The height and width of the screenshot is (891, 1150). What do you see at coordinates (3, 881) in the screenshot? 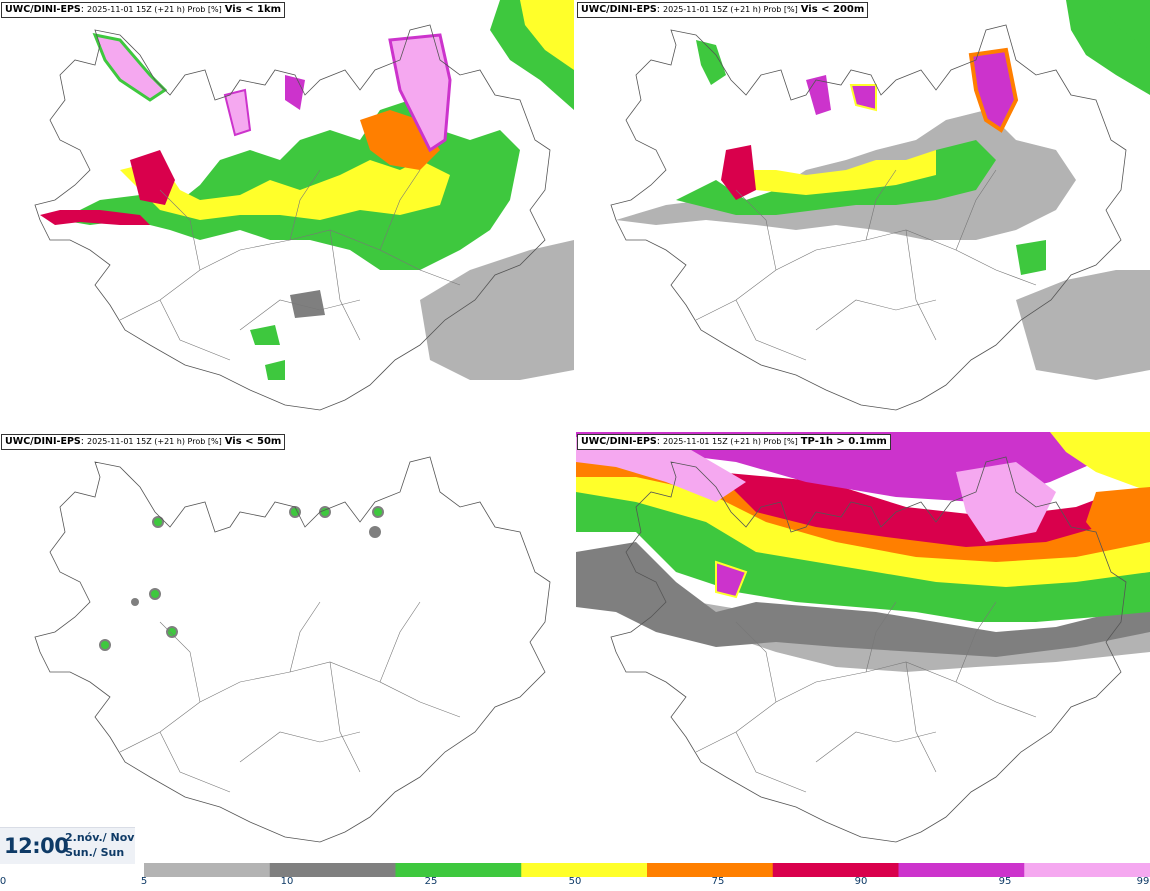
I see `colorbar-tick-label: 0` at bounding box center [3, 881].